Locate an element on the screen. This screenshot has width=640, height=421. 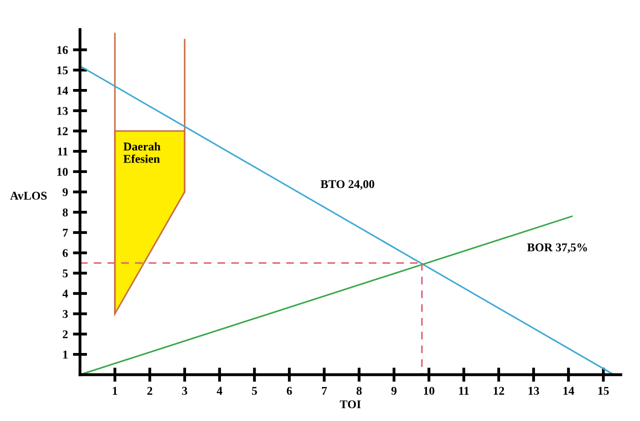
y-tick-label: 2 is located at coordinates (65, 334).